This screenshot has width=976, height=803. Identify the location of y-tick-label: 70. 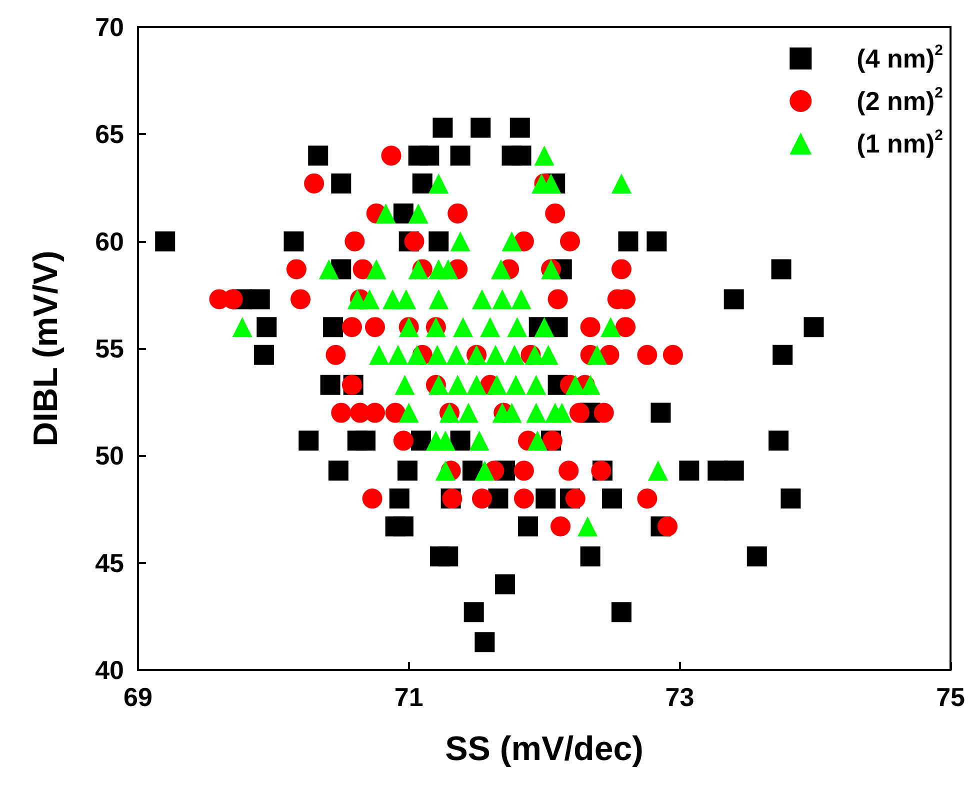
(109, 27).